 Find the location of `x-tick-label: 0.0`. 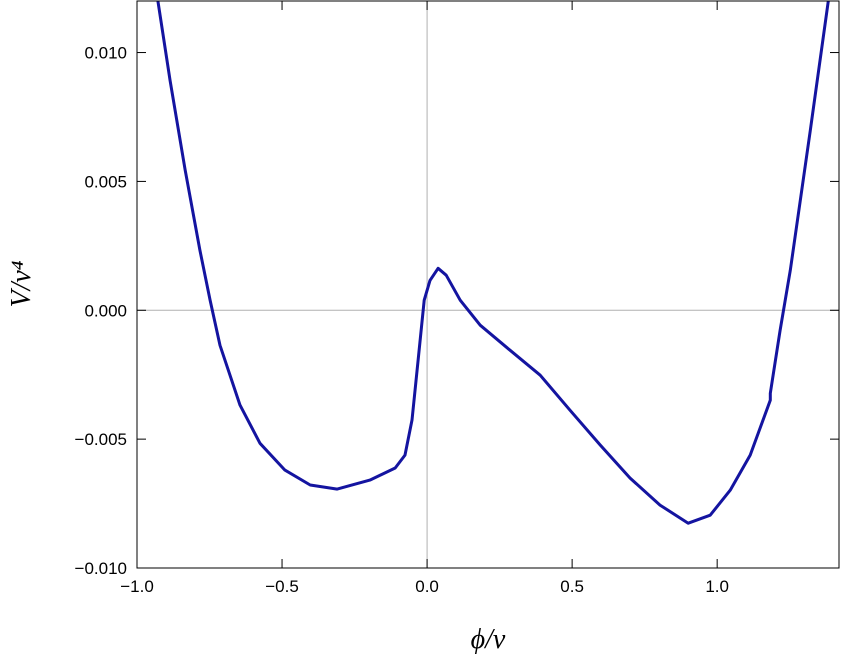

x-tick-label: 0.0 is located at coordinates (427, 586).